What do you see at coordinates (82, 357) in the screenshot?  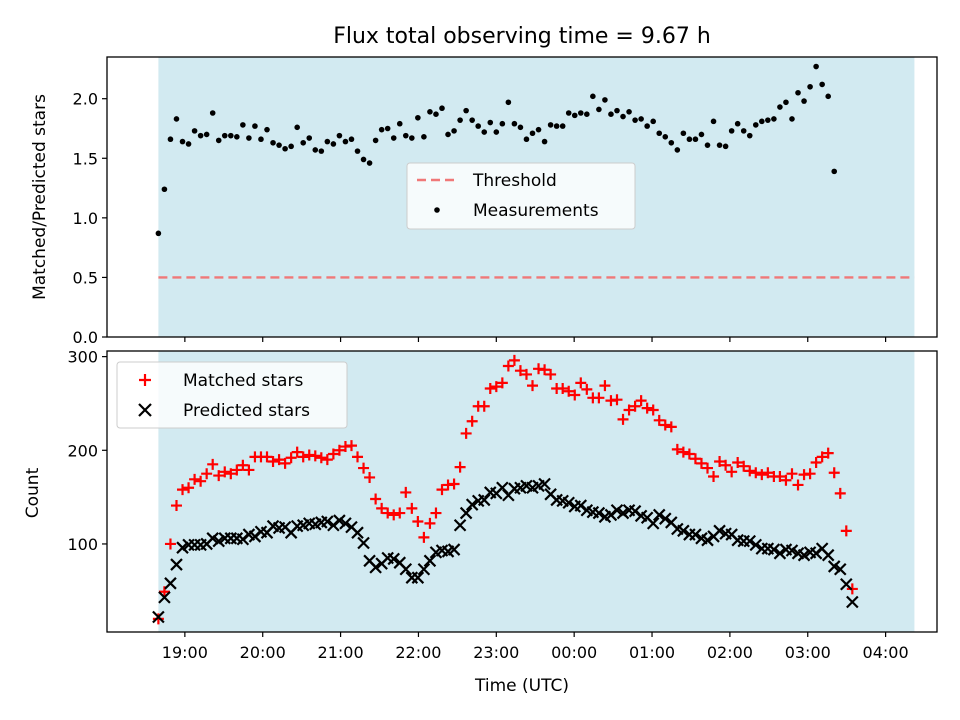 I see `y-tick-label: 300` at bounding box center [82, 357].